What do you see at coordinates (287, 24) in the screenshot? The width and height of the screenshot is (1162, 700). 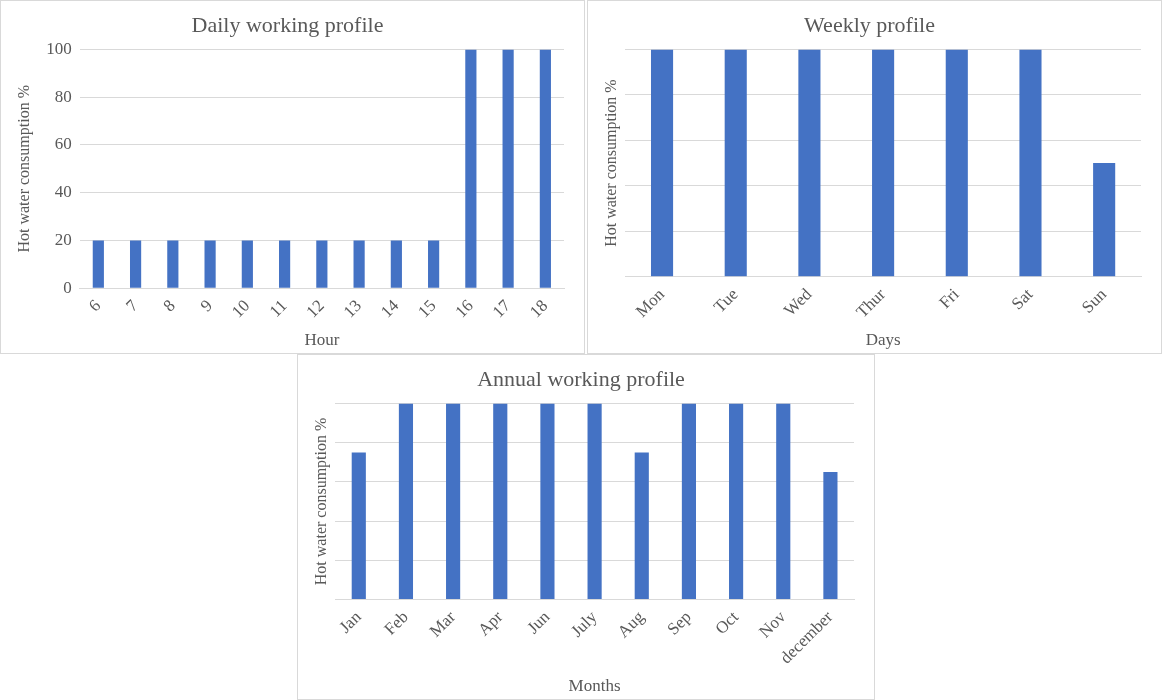 I see `chart-title: Daily working profile` at bounding box center [287, 24].